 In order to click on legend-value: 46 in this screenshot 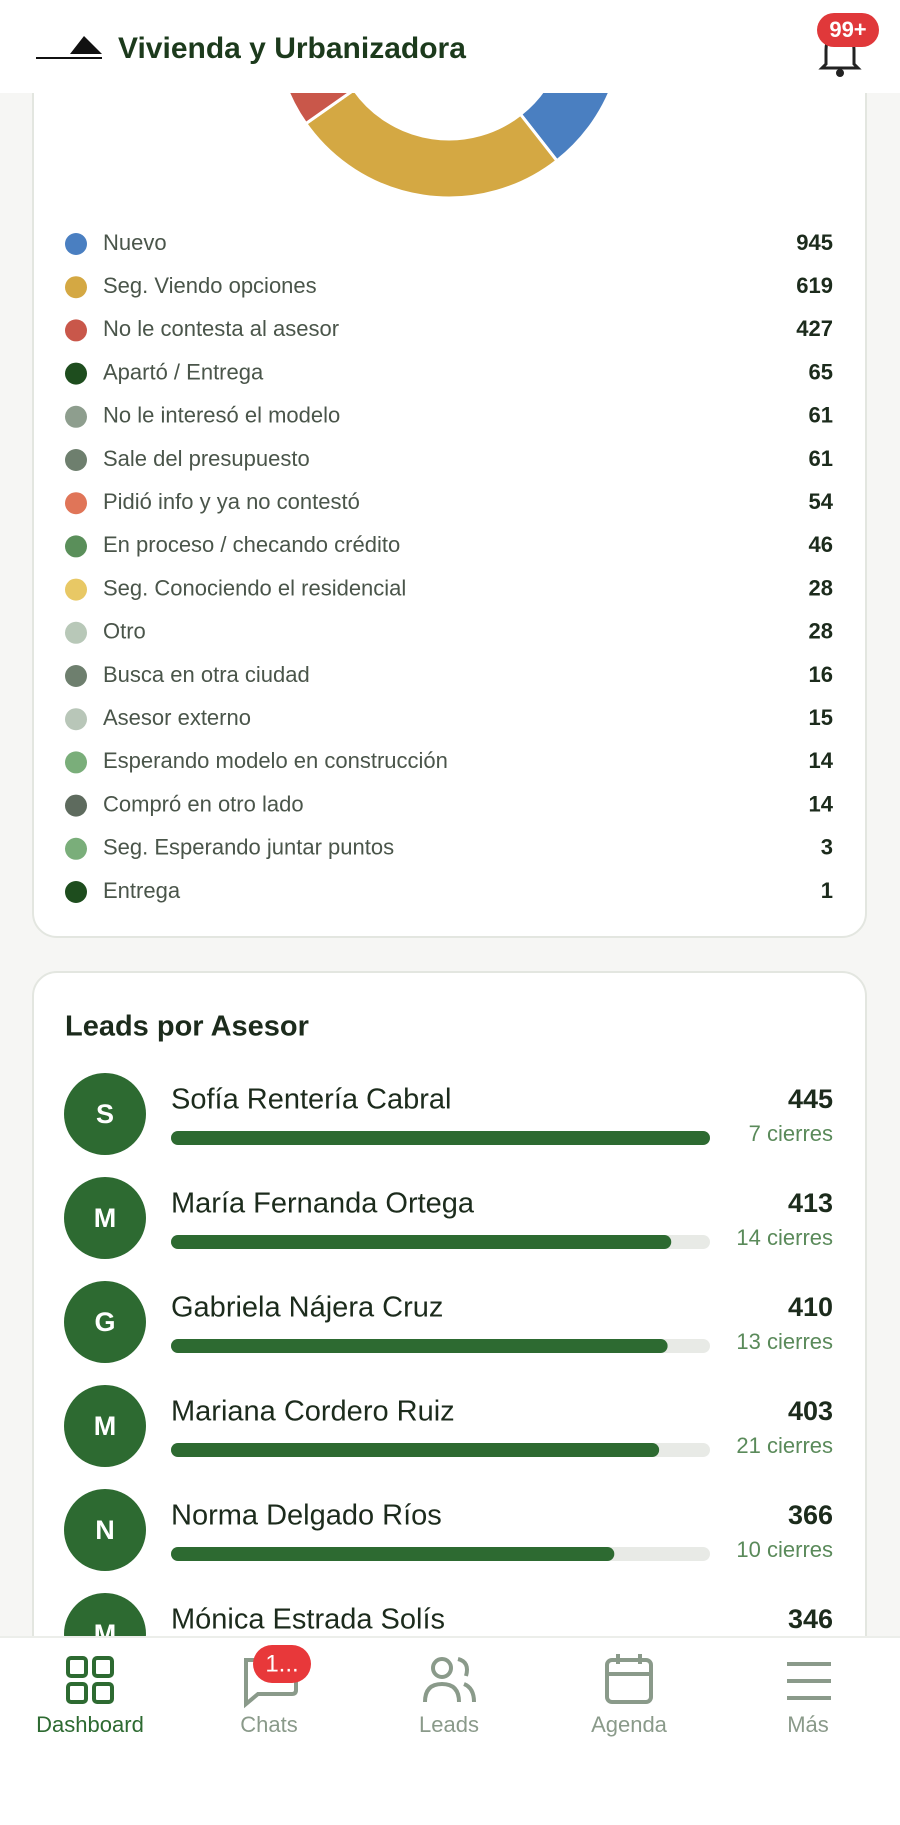, I will do `click(821, 544)`.